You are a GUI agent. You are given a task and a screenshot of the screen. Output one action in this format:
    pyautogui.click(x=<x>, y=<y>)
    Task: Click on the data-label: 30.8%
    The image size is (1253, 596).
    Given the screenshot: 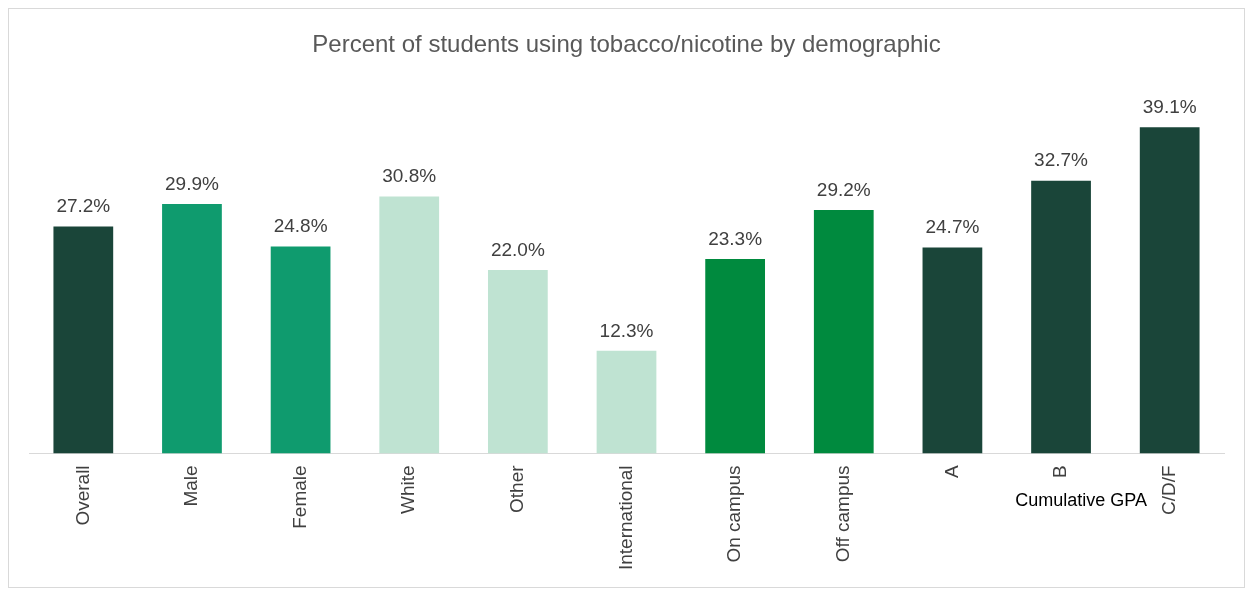 What is the action you would take?
    pyautogui.click(x=409, y=176)
    